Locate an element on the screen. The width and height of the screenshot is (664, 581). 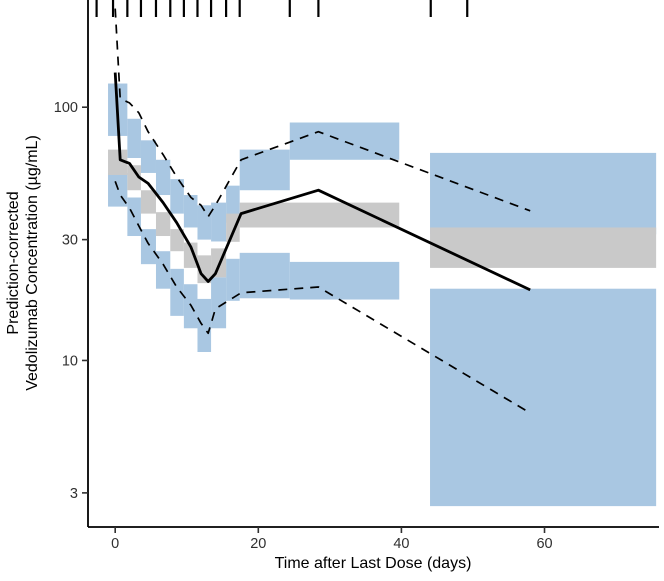
y-axis-title-line2: Vedolizumab Concentration (µg/mL) is located at coordinates (32, 263).